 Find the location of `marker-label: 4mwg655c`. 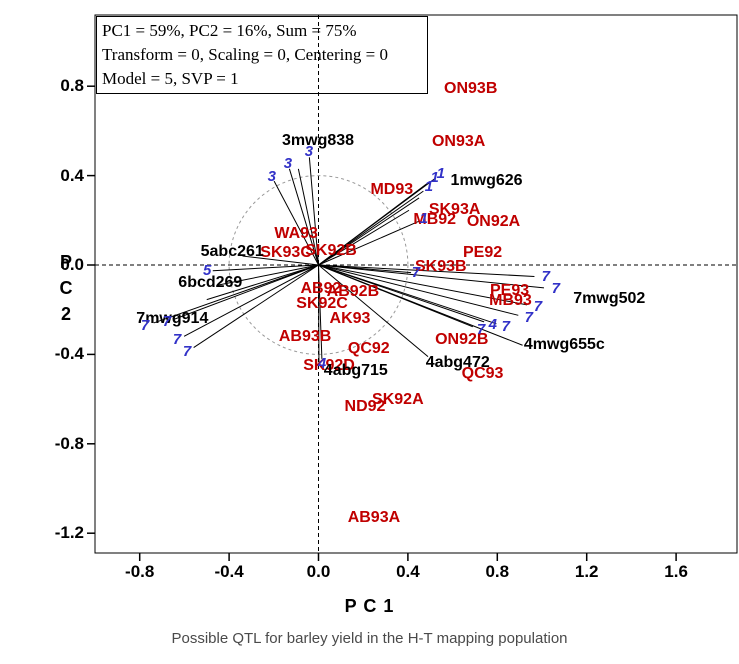

marker-label: 4mwg655c is located at coordinates (564, 345).